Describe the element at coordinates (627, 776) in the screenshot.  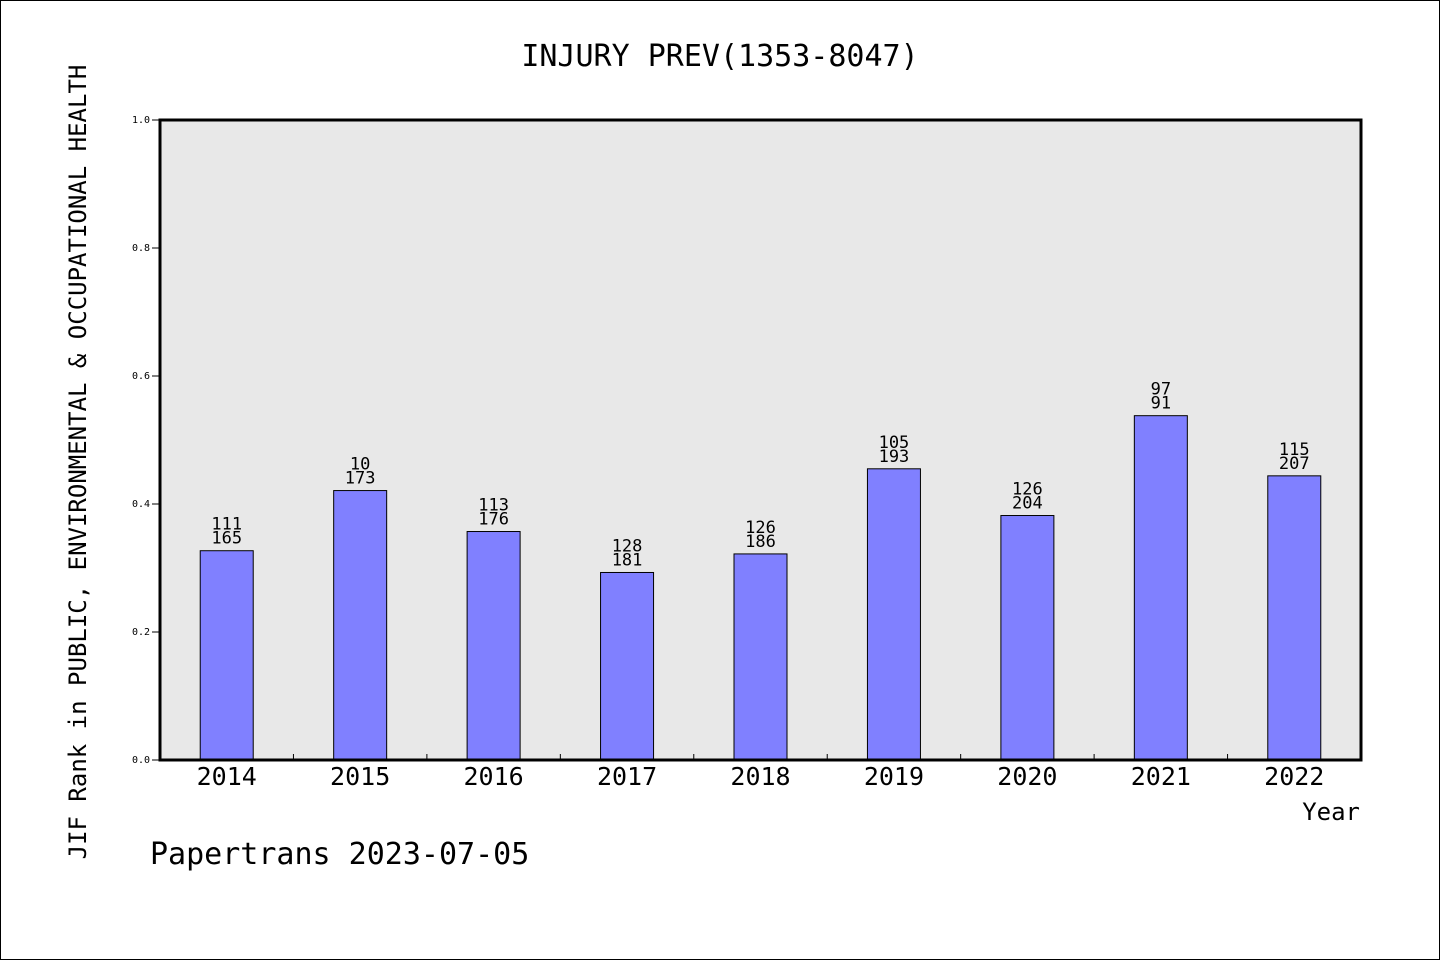
I see `x-tick-label-2017: 2017` at that location.